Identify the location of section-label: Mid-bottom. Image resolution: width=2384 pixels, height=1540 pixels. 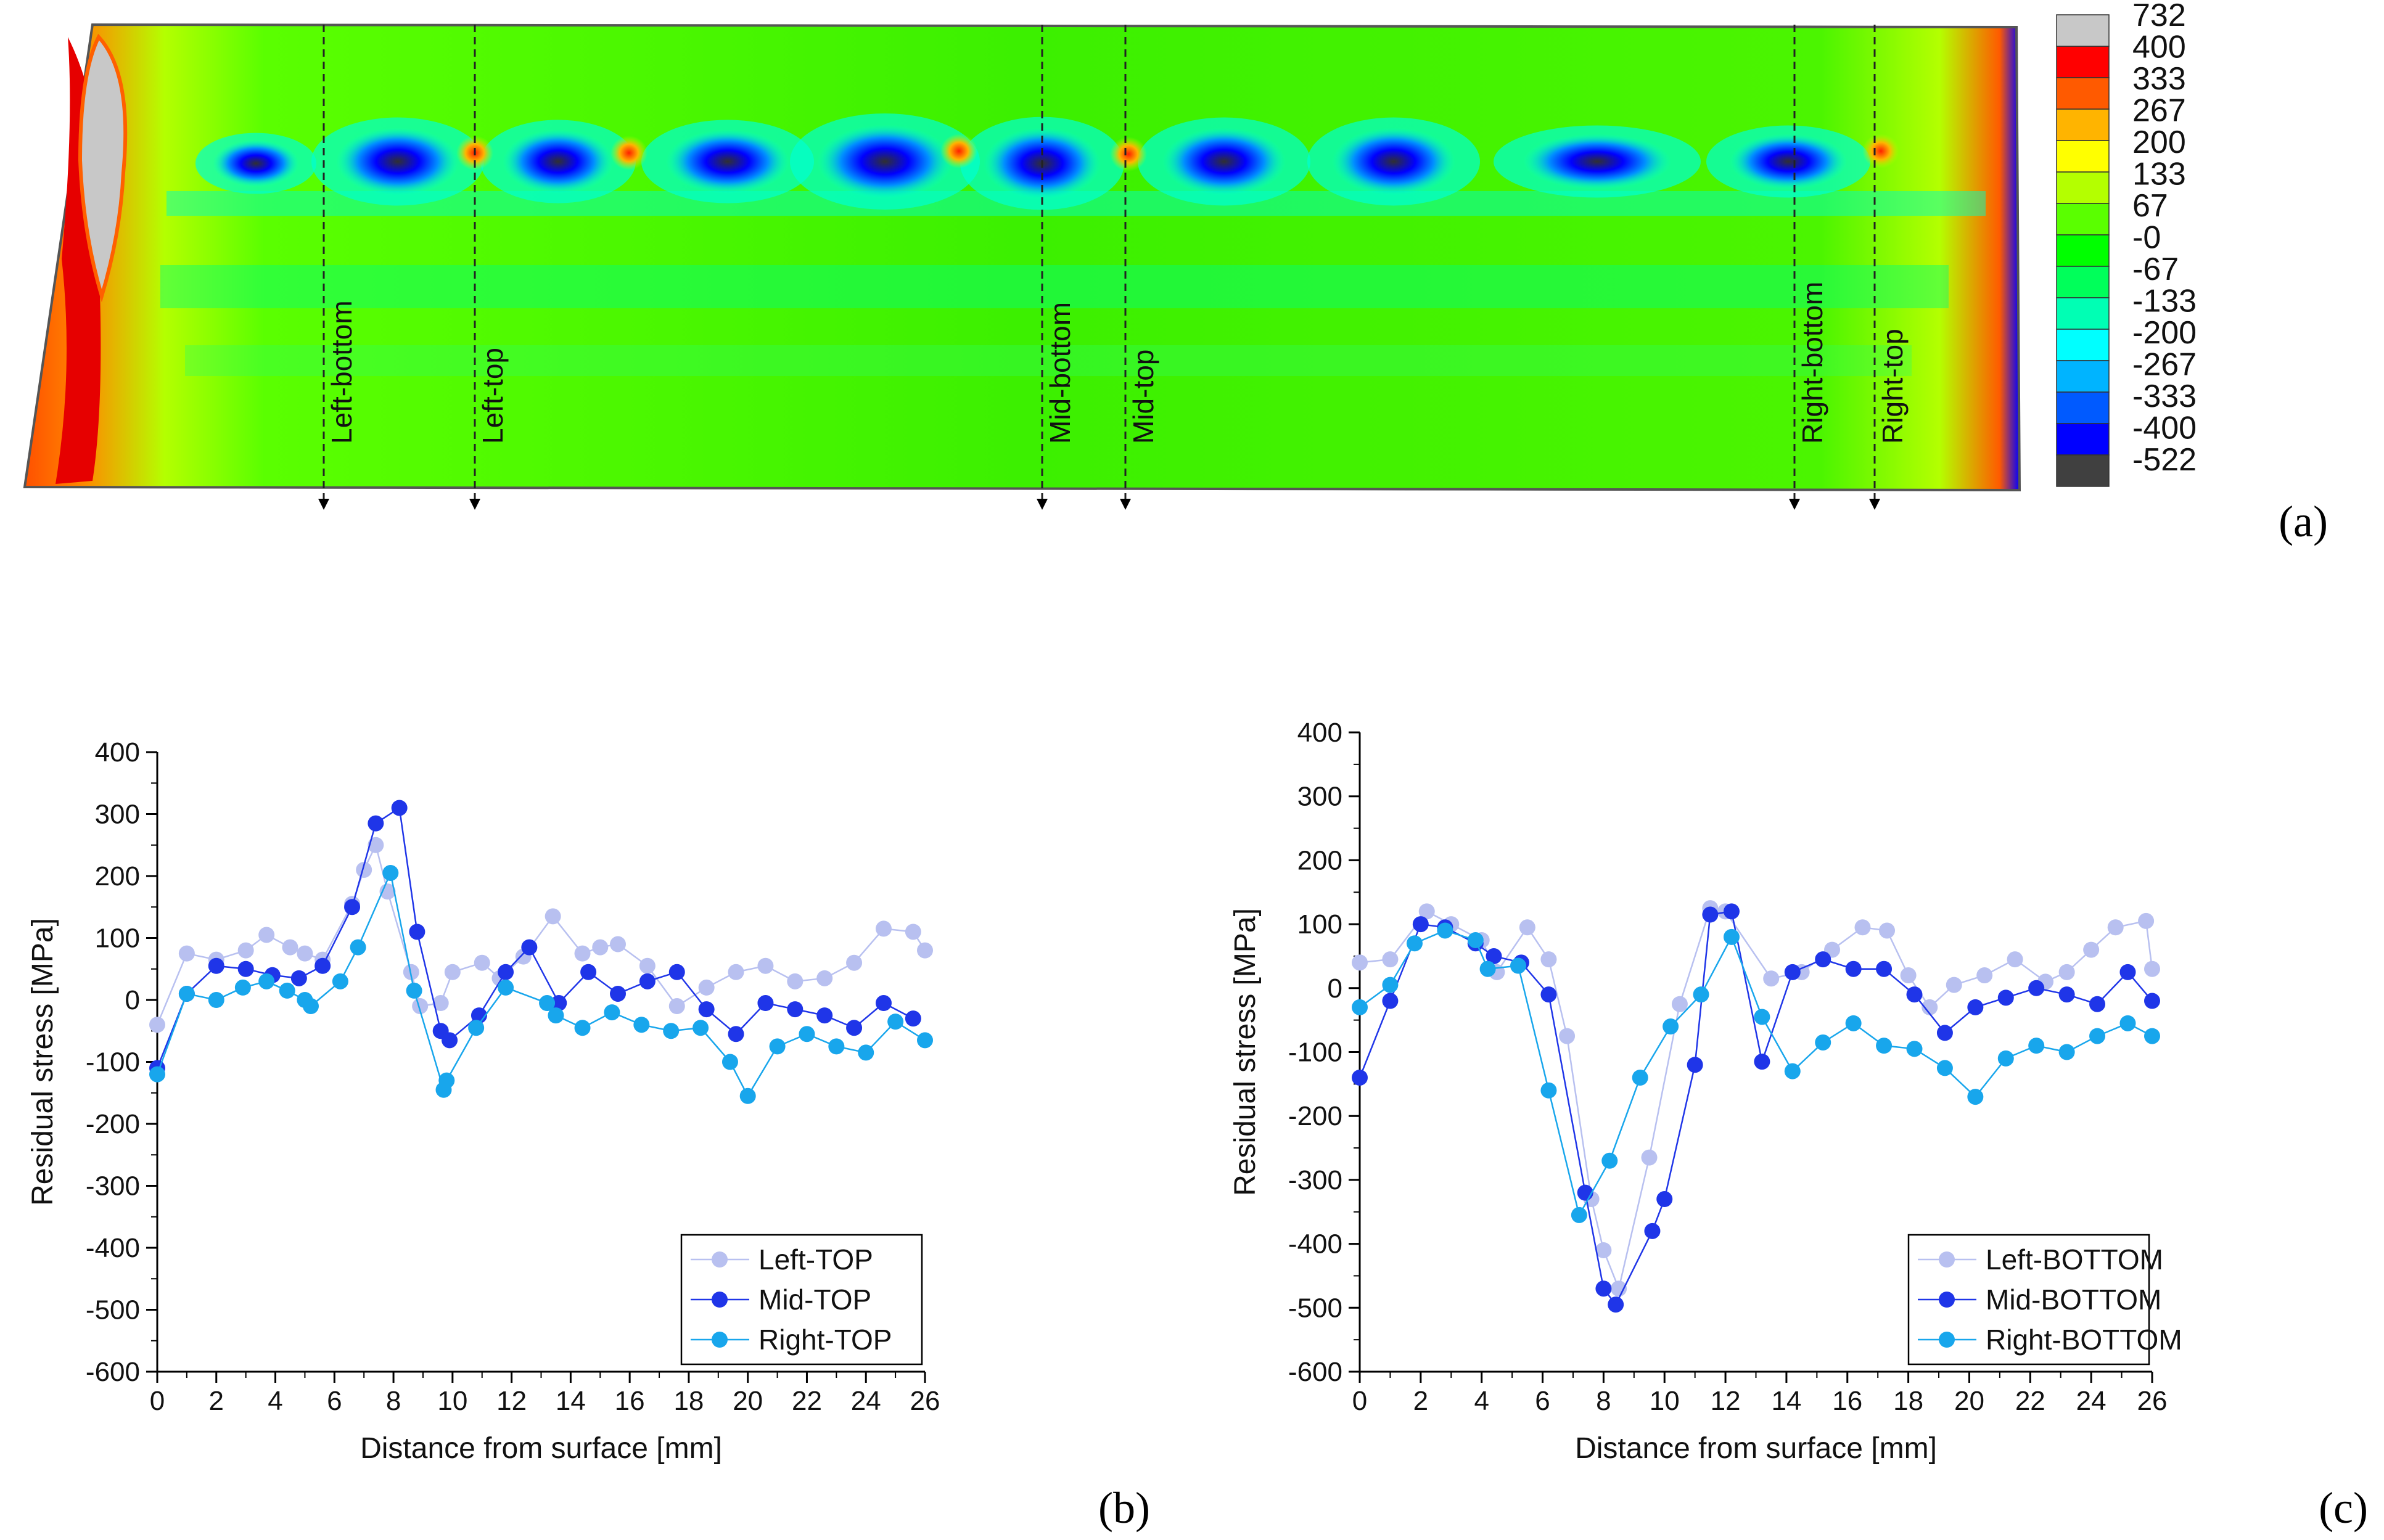
(1060, 373).